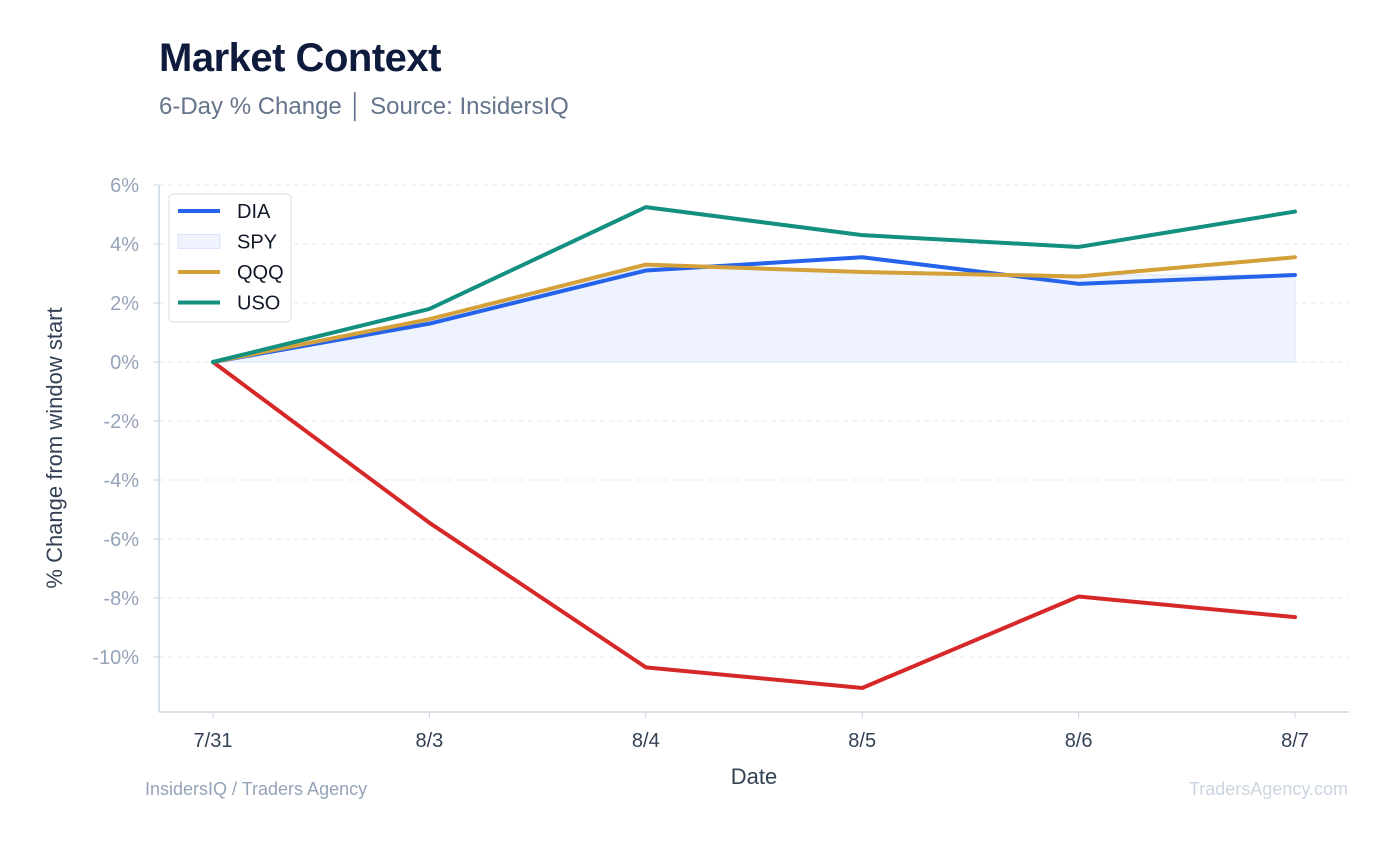 This screenshot has height=845, width=1393. I want to click on legend: DIA SPY QQQ USO, so click(230, 258).